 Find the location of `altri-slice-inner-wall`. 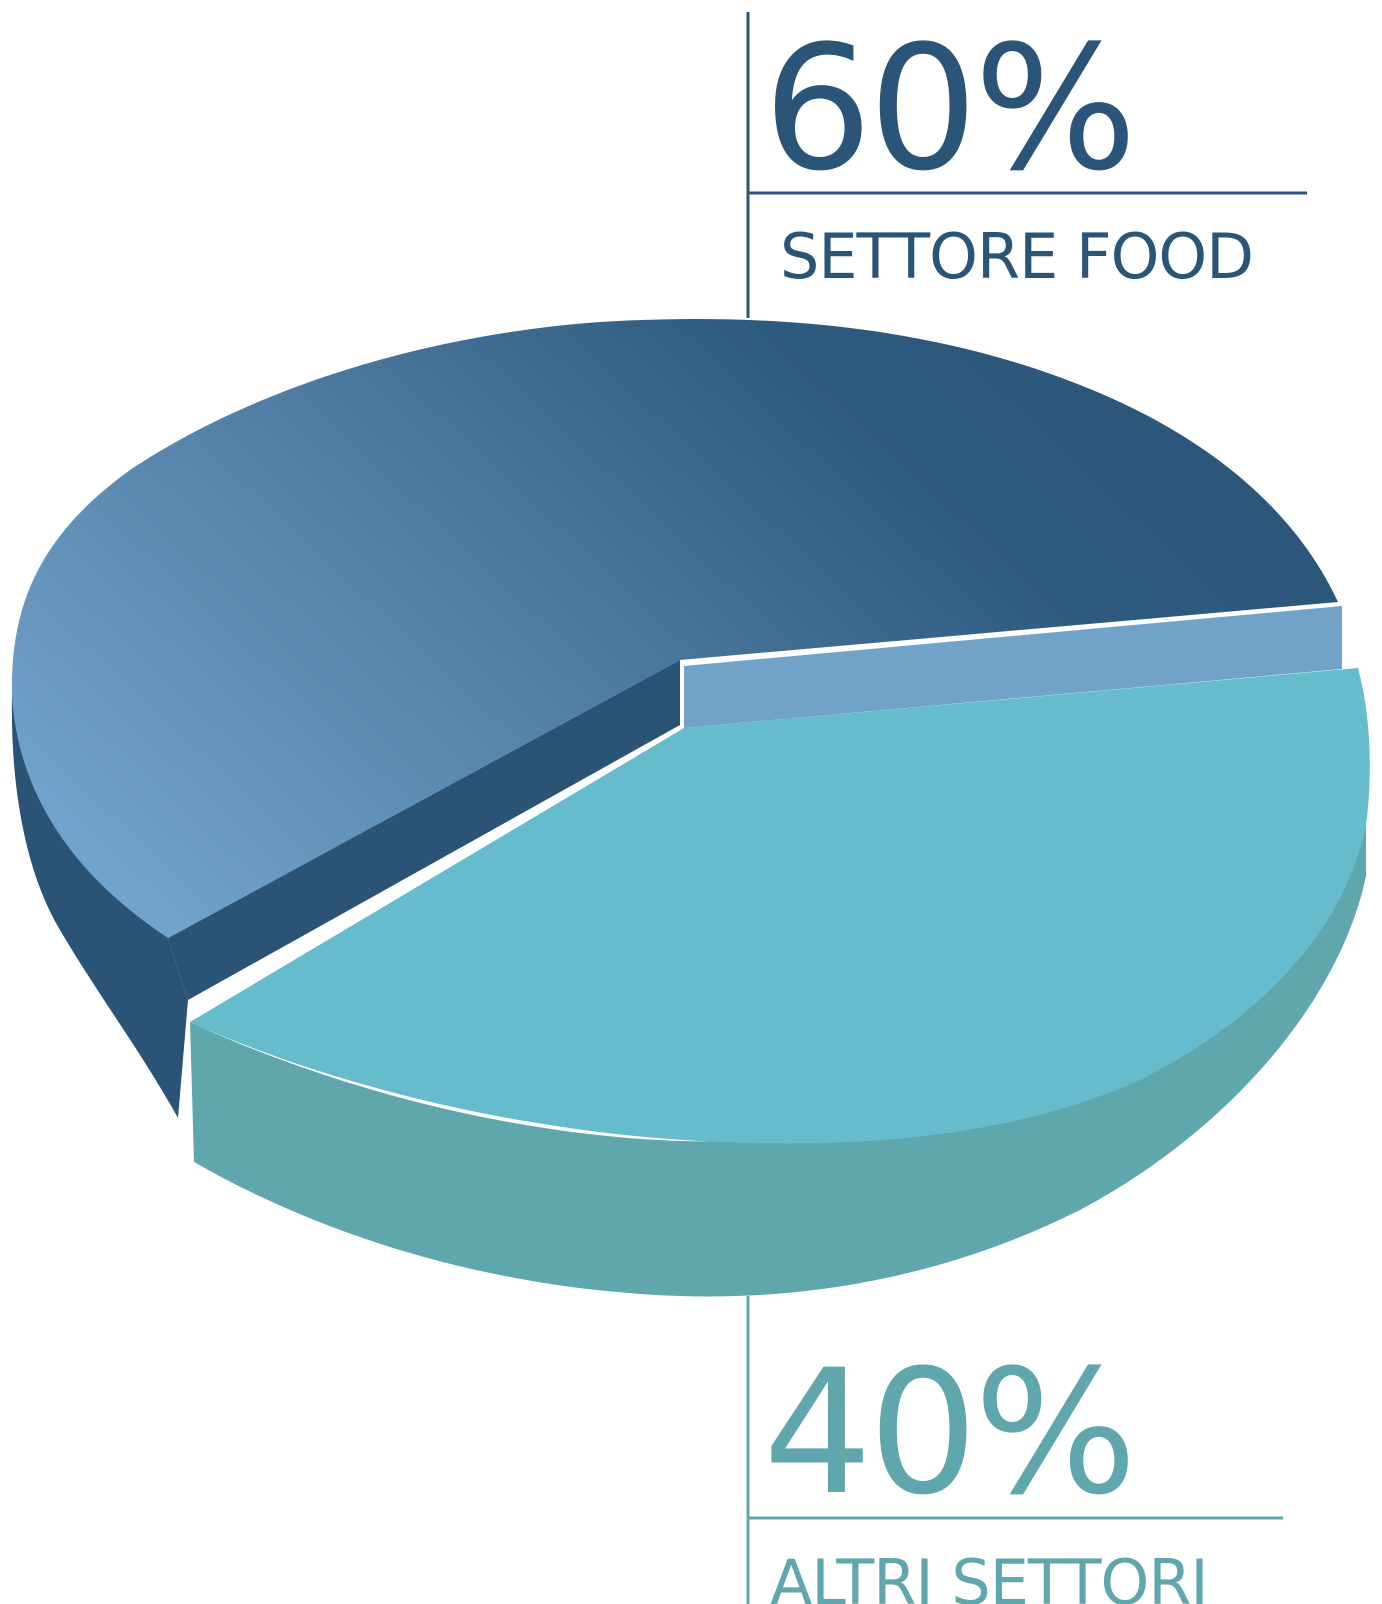

altri-slice-inner-wall is located at coordinates (1013, 667).